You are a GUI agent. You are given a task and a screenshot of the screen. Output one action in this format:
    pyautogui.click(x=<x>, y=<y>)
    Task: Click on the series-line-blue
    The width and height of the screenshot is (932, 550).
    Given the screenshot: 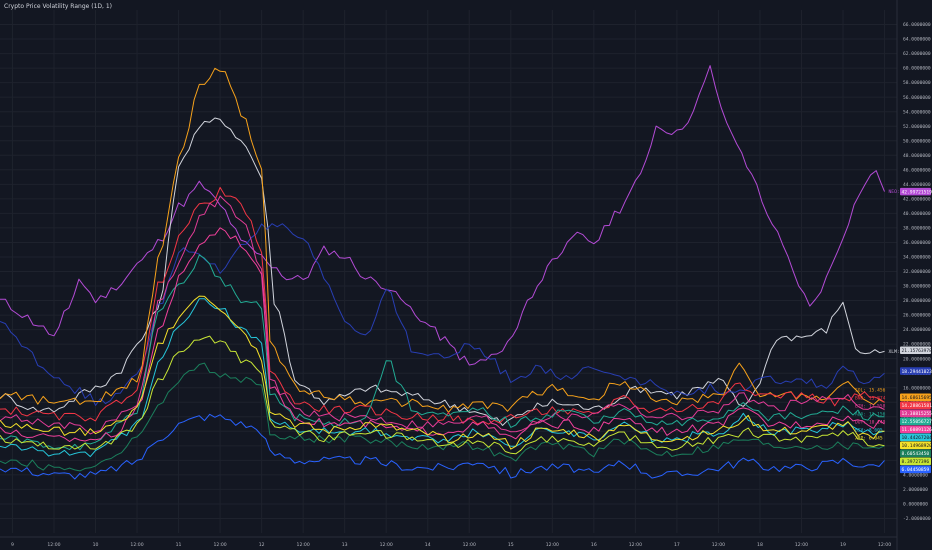 What is the action you would take?
    pyautogui.click(x=442, y=446)
    